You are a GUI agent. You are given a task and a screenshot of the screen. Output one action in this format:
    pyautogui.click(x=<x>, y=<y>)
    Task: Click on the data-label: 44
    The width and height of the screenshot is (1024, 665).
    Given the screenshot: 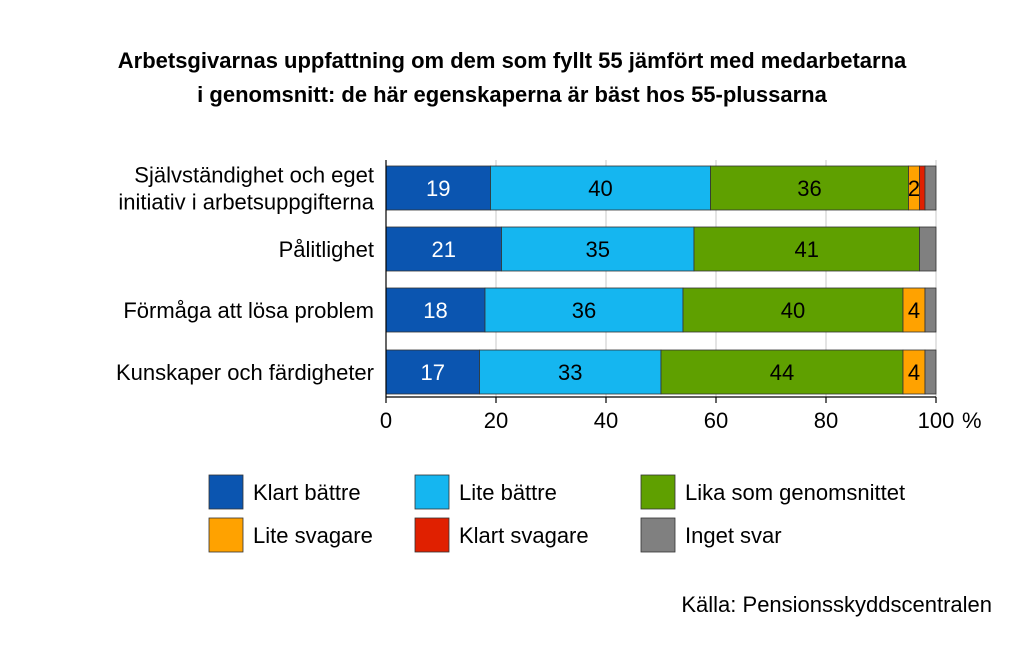 What is the action you would take?
    pyautogui.click(x=782, y=372)
    